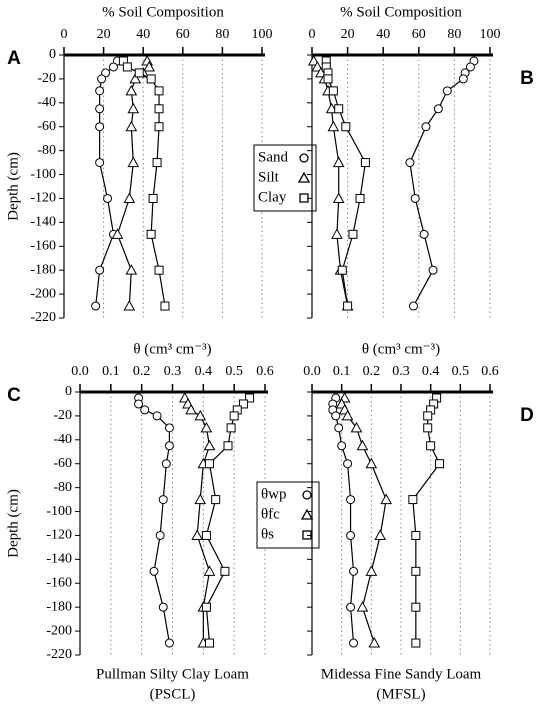 The height and width of the screenshot is (713, 546). What do you see at coordinates (173, 694) in the screenshot?
I see `caption: (PSCL)` at bounding box center [173, 694].